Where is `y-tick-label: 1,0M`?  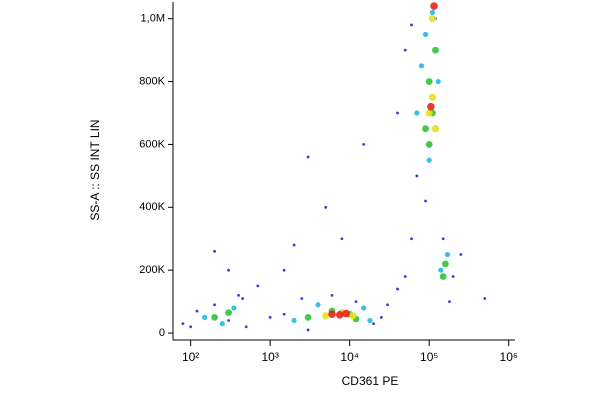
y-tick-label: 1,0M is located at coordinates (153, 19).